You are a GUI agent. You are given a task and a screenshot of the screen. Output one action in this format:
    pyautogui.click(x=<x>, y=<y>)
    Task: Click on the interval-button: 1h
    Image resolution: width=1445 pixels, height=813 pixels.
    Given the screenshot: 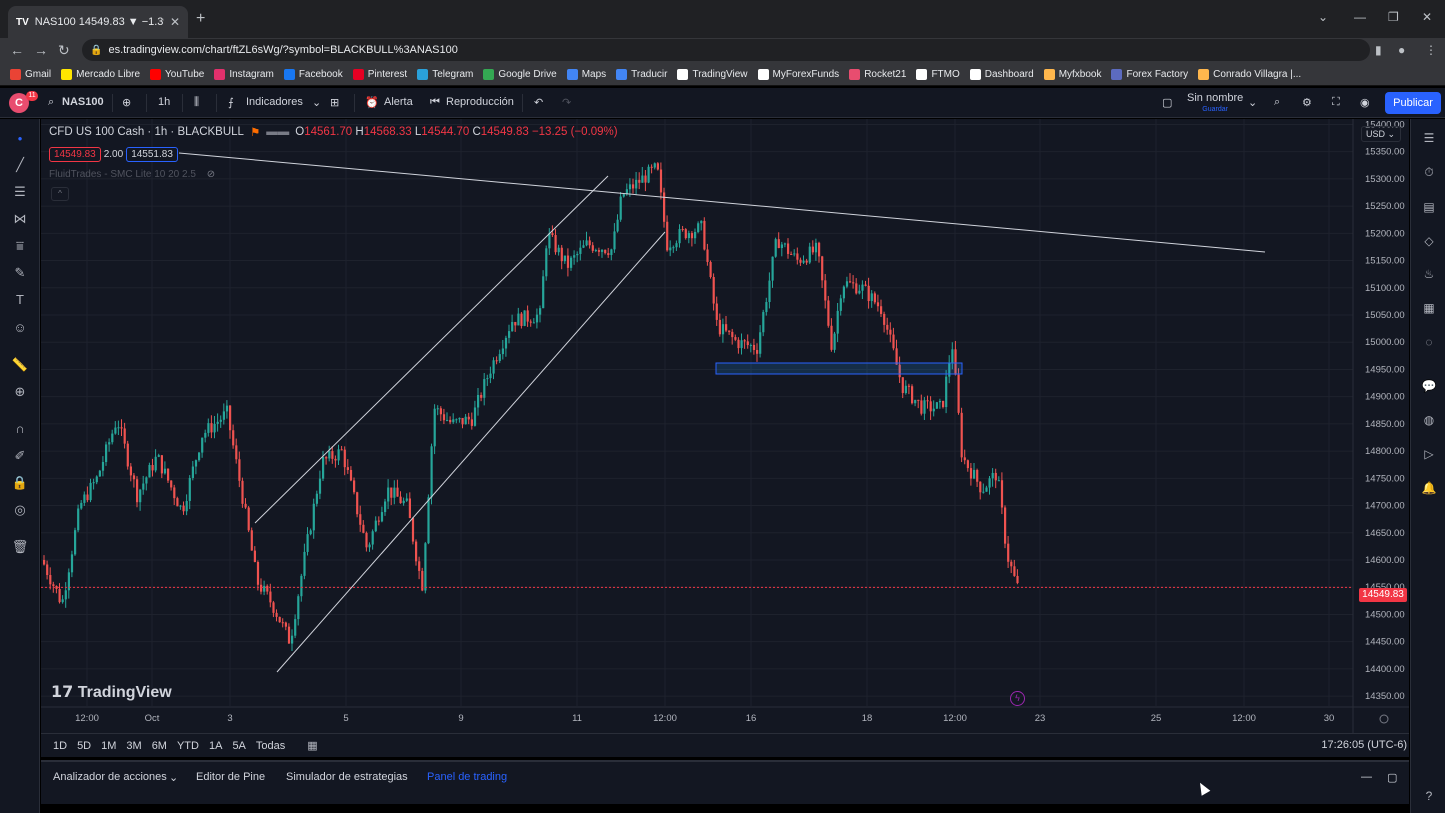 What is the action you would take?
    pyautogui.click(x=164, y=102)
    